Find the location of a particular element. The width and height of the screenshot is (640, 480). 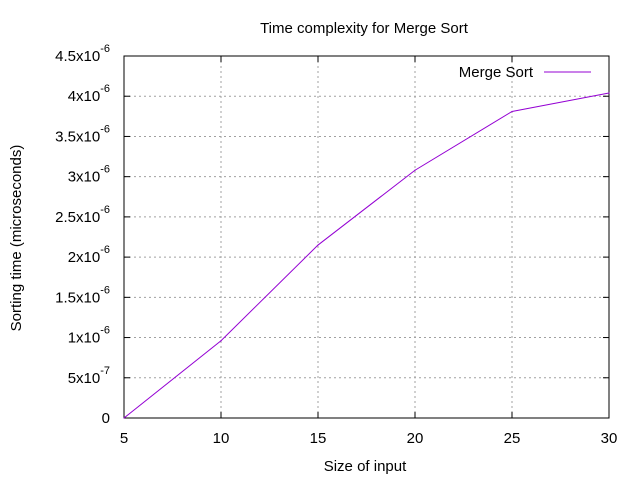

x-tick-label: 15 is located at coordinates (318, 438).